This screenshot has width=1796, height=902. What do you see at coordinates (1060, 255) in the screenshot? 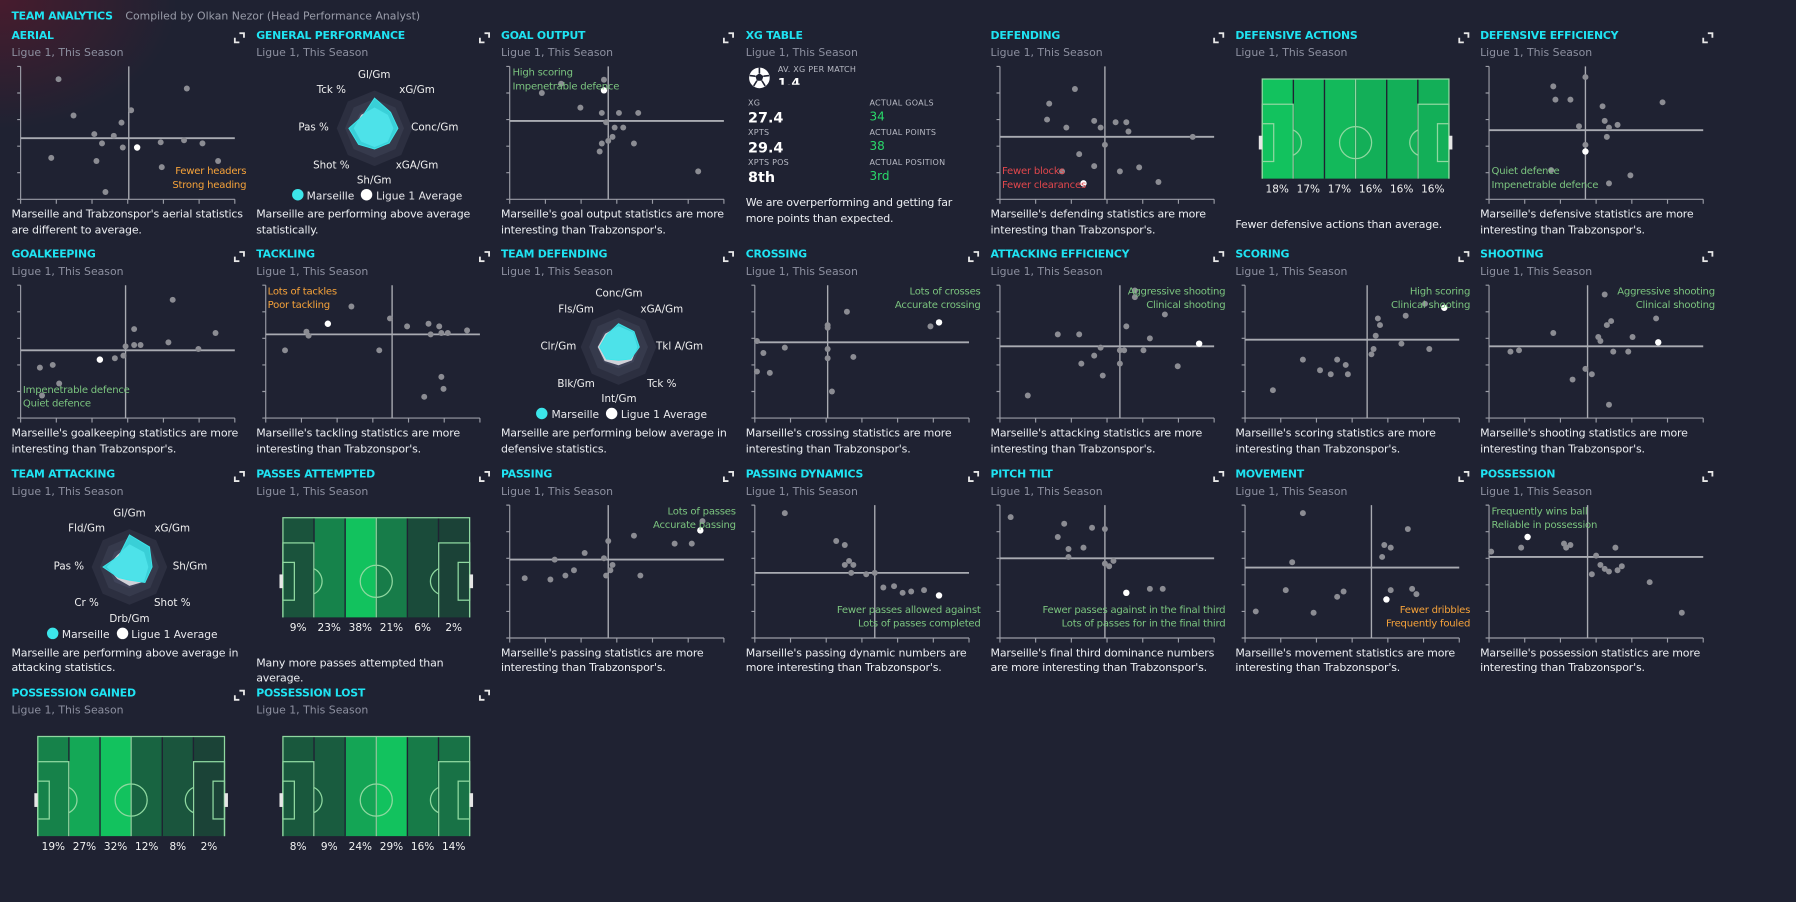
I see `panel-title: ATTACKING EFFICIENCY` at bounding box center [1060, 255].